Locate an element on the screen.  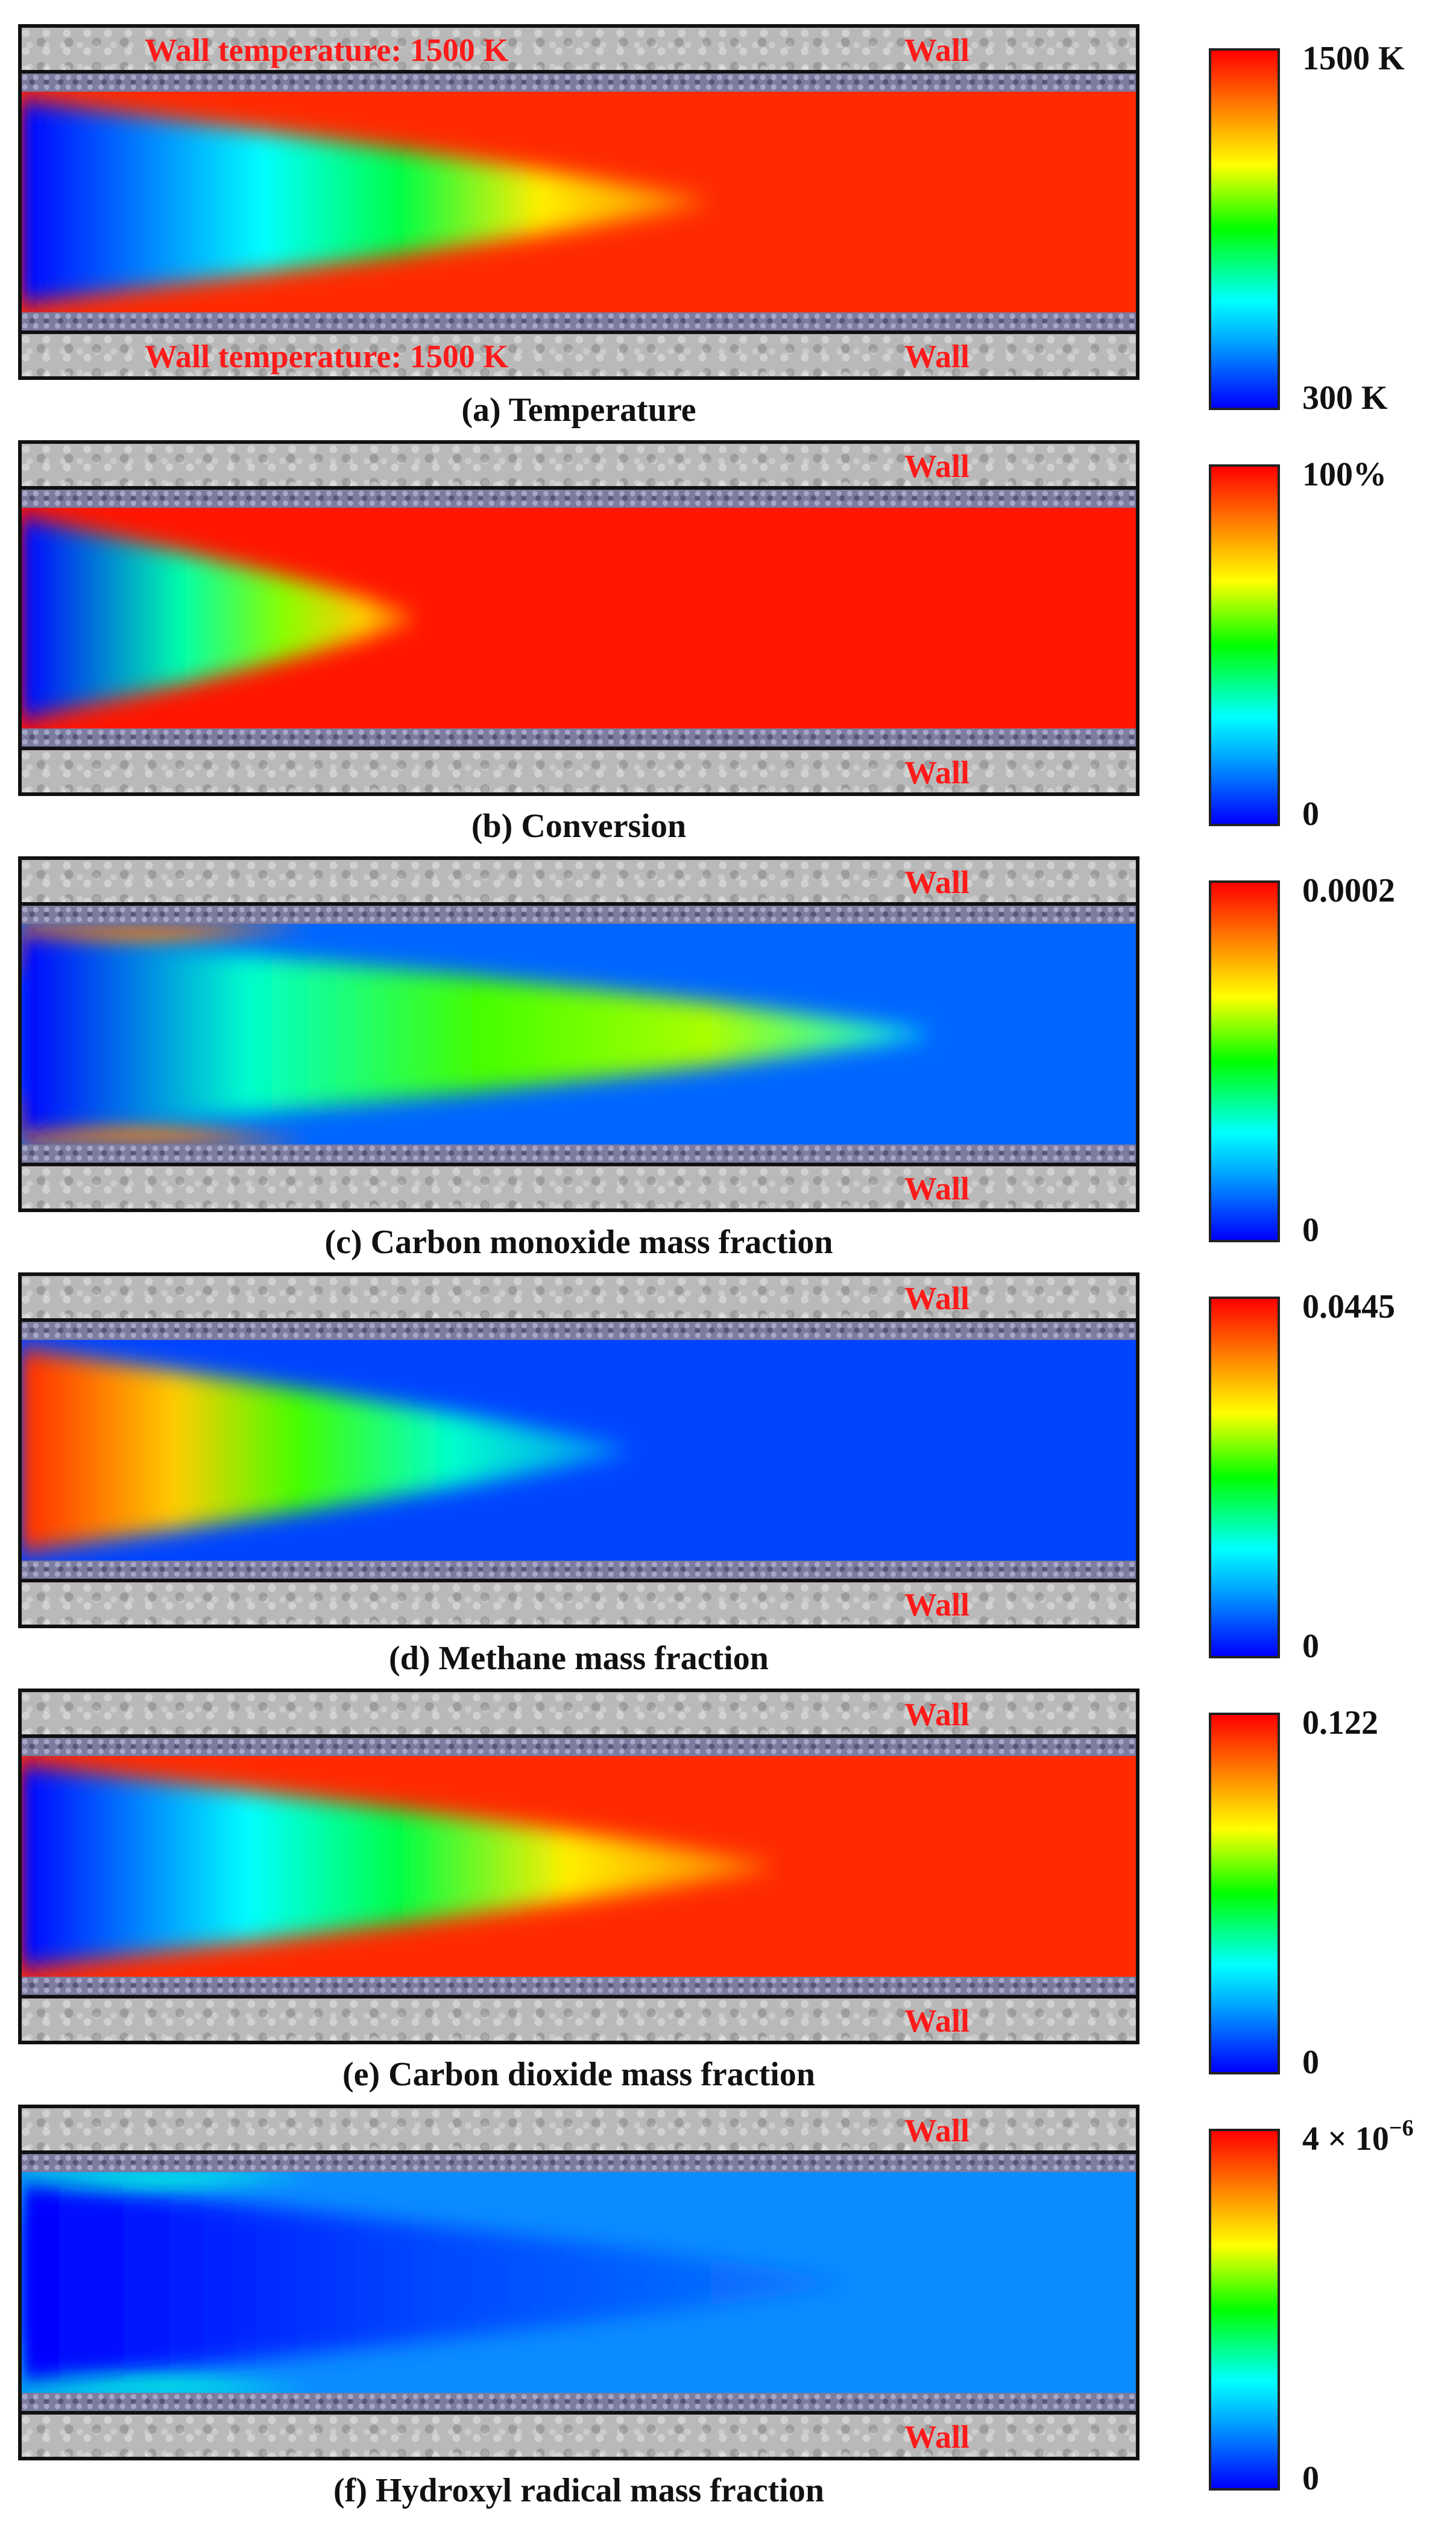
colorbar-min-label: 300 K is located at coordinates (1345, 398).